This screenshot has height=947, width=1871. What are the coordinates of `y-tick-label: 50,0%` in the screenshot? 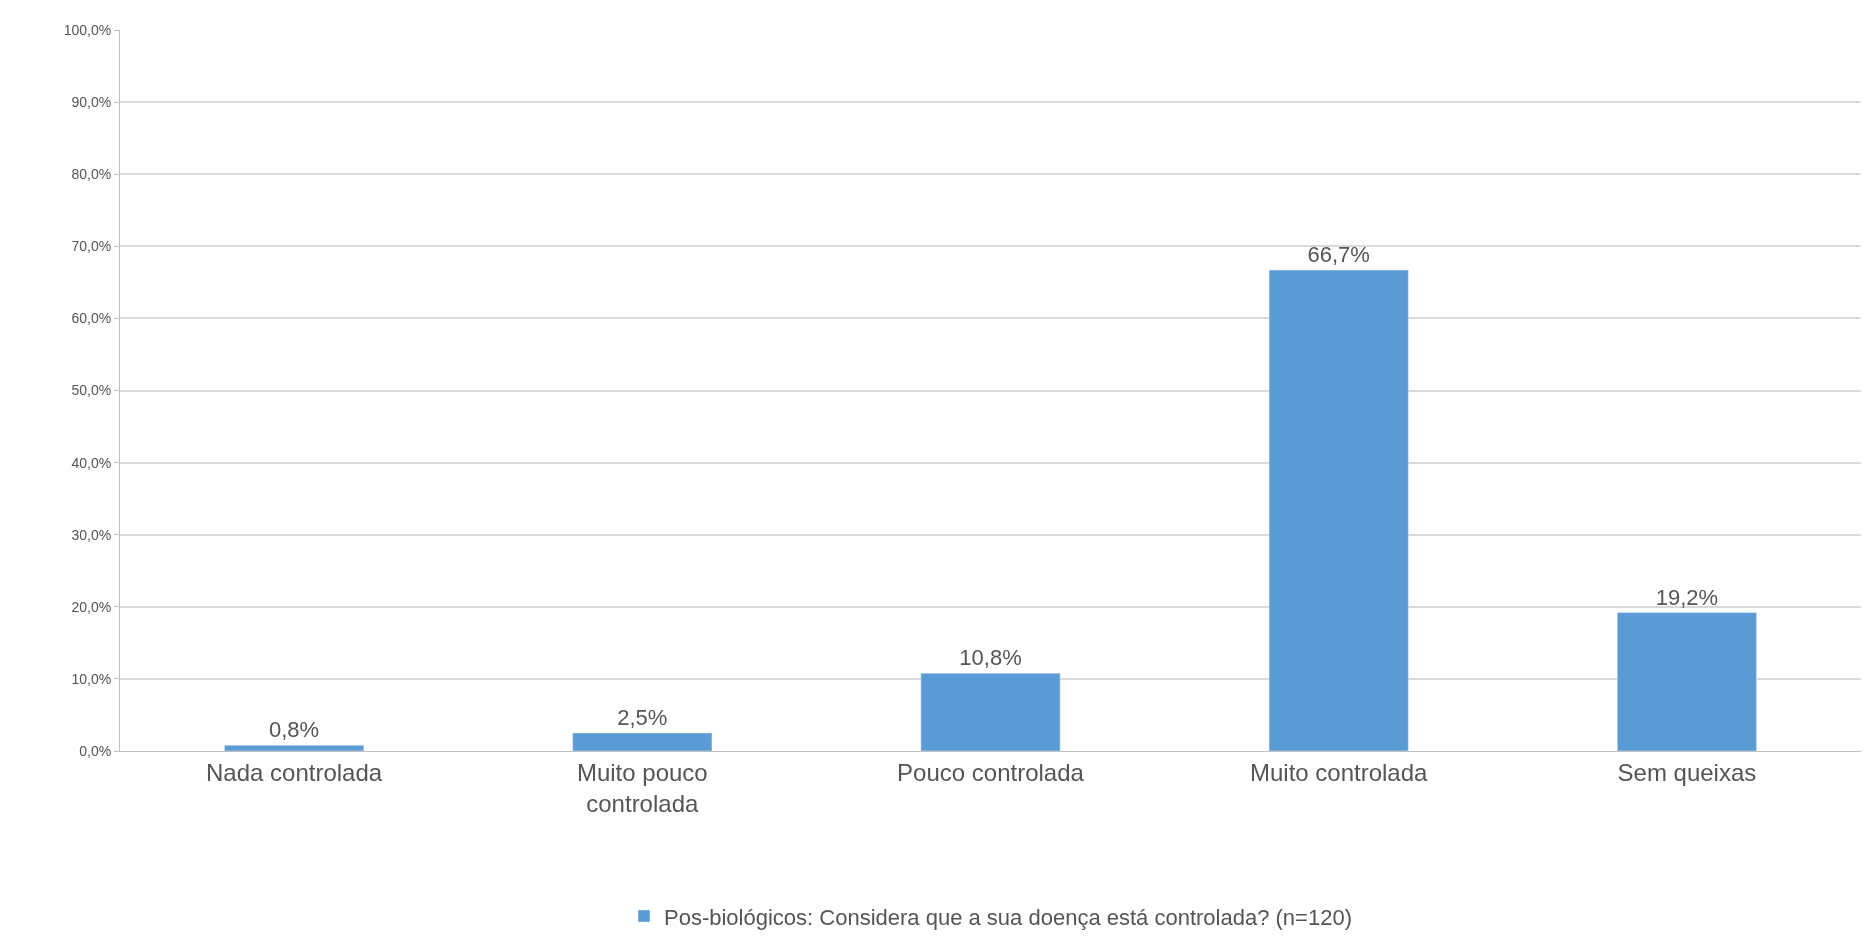 It's located at (91, 390).